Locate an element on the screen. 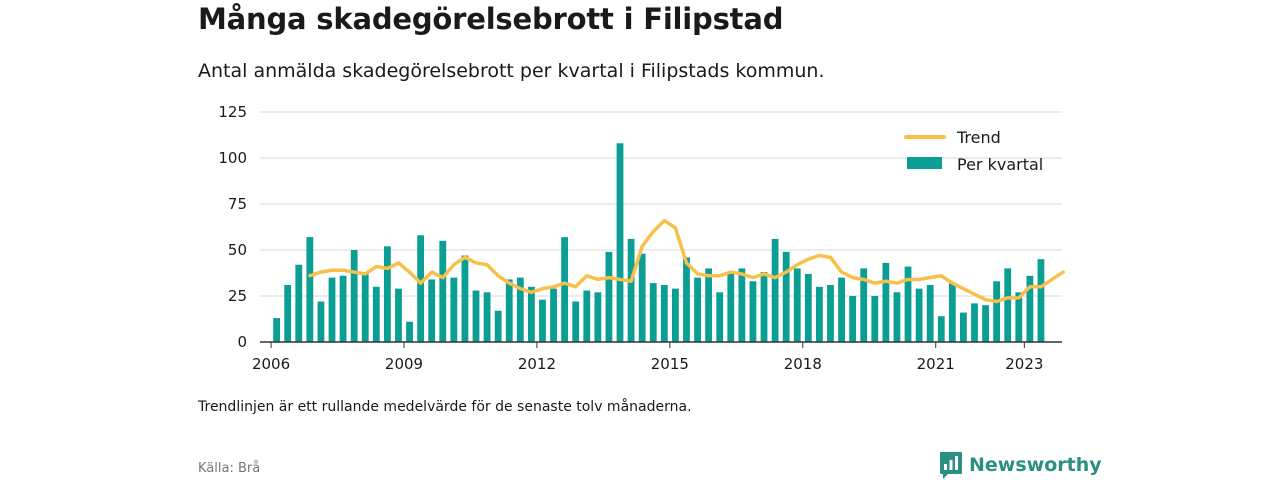  newsworthy-logo: Newsworthy is located at coordinates (1020, 465).